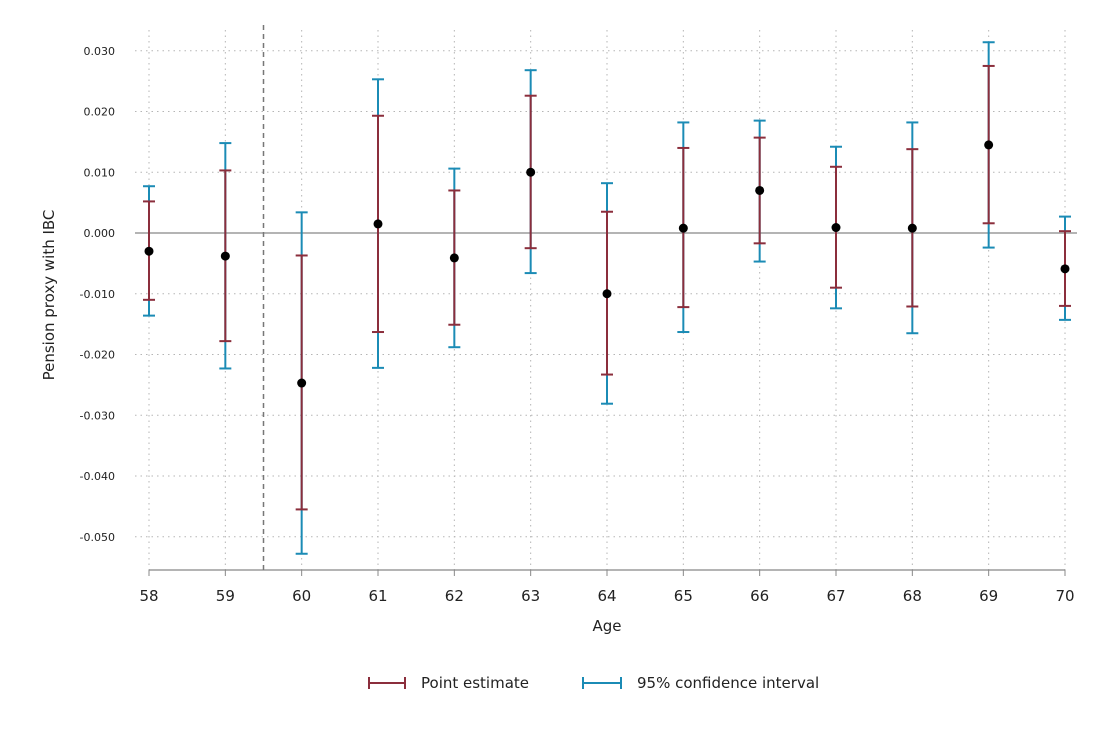  Describe the element at coordinates (97, 294) in the screenshot. I see `y-tick-label: -0.010` at that location.